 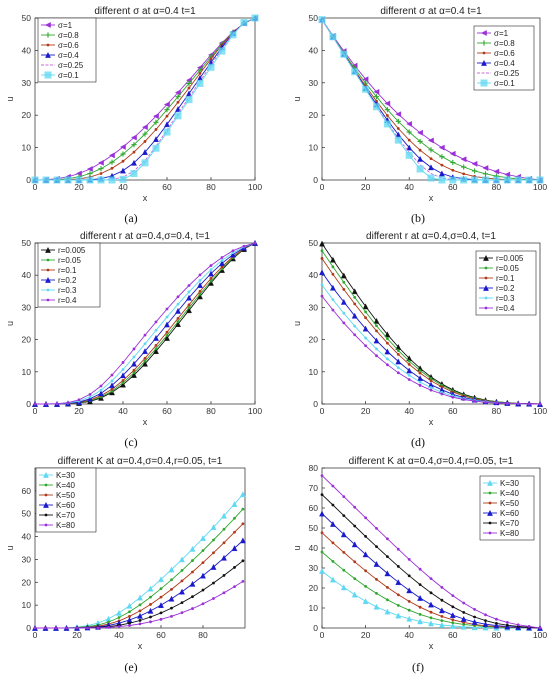 What do you see at coordinates (77, 635) in the screenshot?
I see `x-tick-label: 20` at bounding box center [77, 635].